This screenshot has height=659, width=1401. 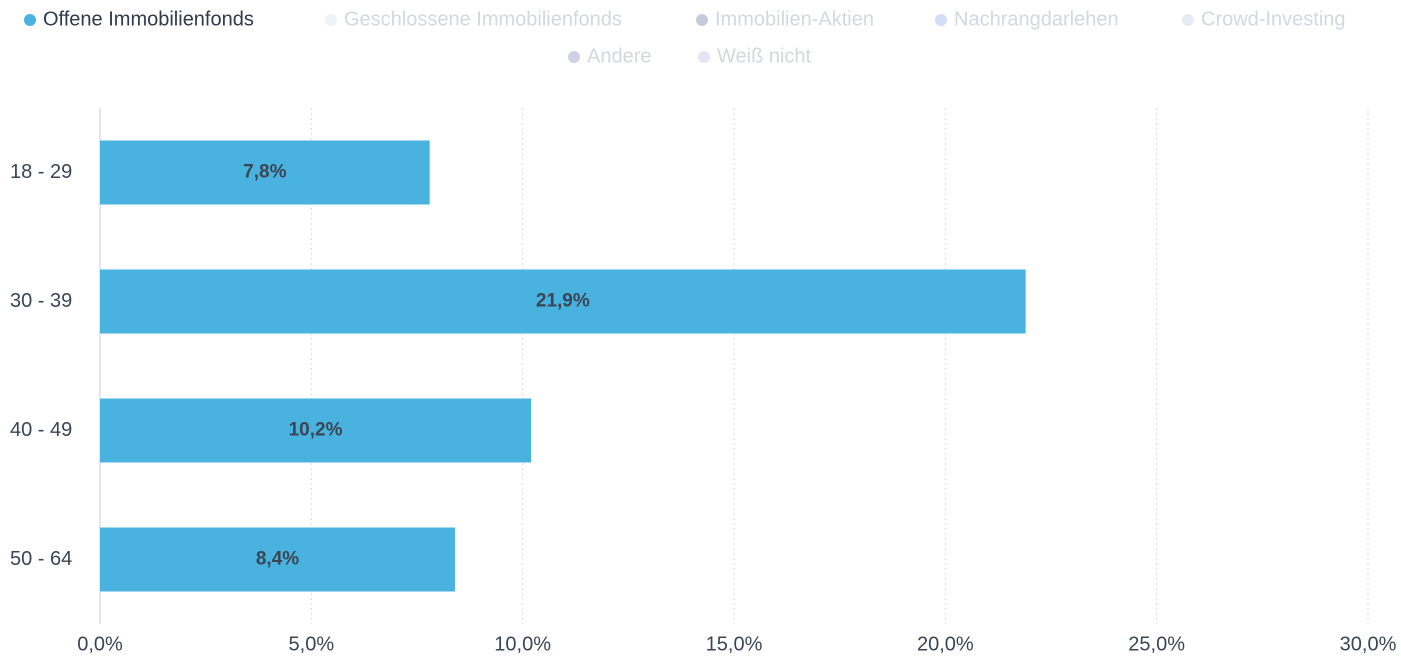 I want to click on data-label: 10,2%, so click(x=316, y=430).